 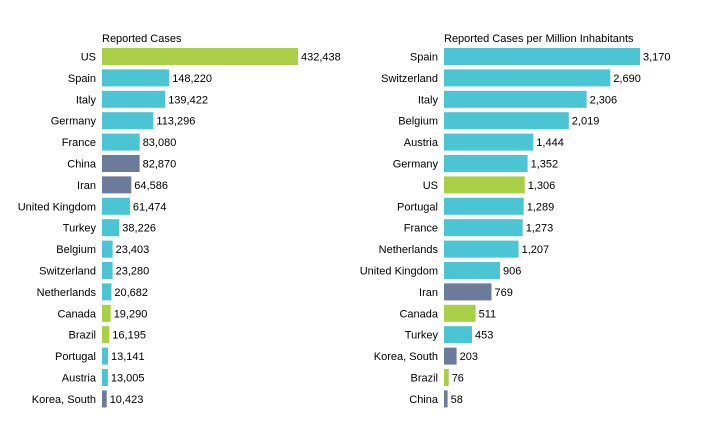 What do you see at coordinates (150, 207) in the screenshot?
I see `left-value-label: 61,474` at bounding box center [150, 207].